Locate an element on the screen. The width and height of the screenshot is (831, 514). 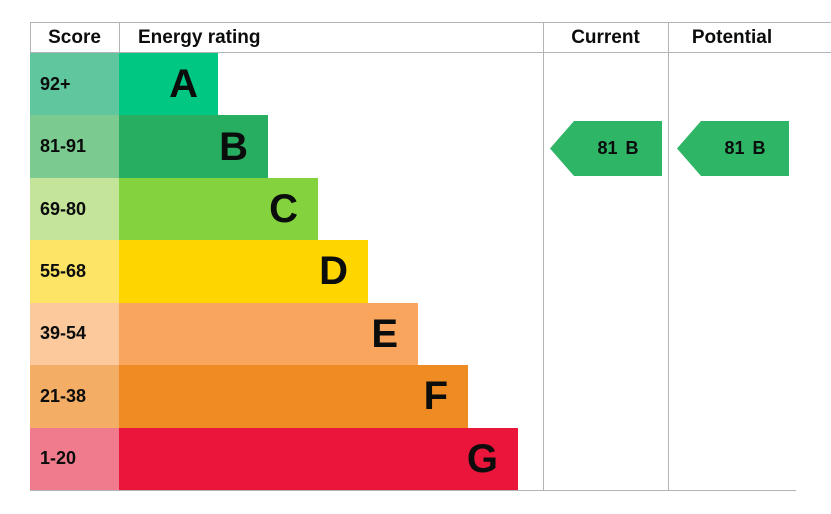
band-row-d: 55-68 D is located at coordinates (274, 271).